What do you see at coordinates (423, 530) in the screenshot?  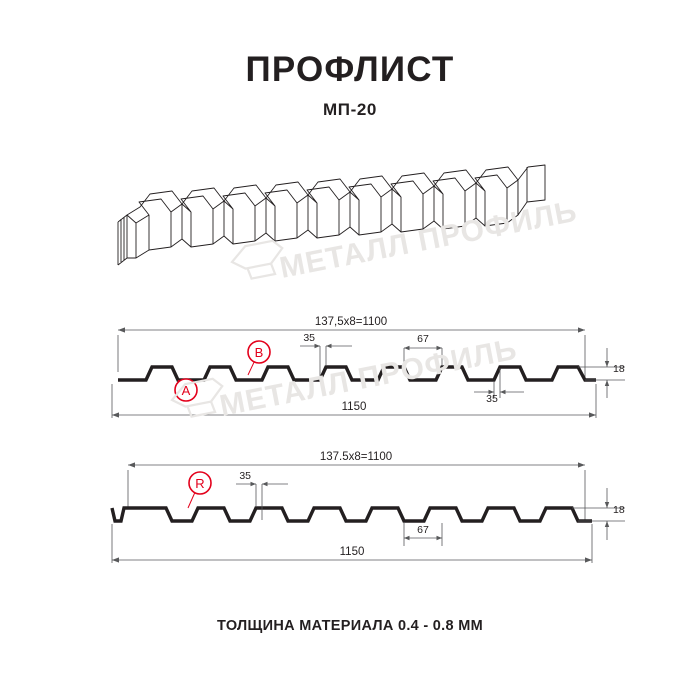 I see `dim-rib-pitch-bottom-profile: 67` at bounding box center [423, 530].